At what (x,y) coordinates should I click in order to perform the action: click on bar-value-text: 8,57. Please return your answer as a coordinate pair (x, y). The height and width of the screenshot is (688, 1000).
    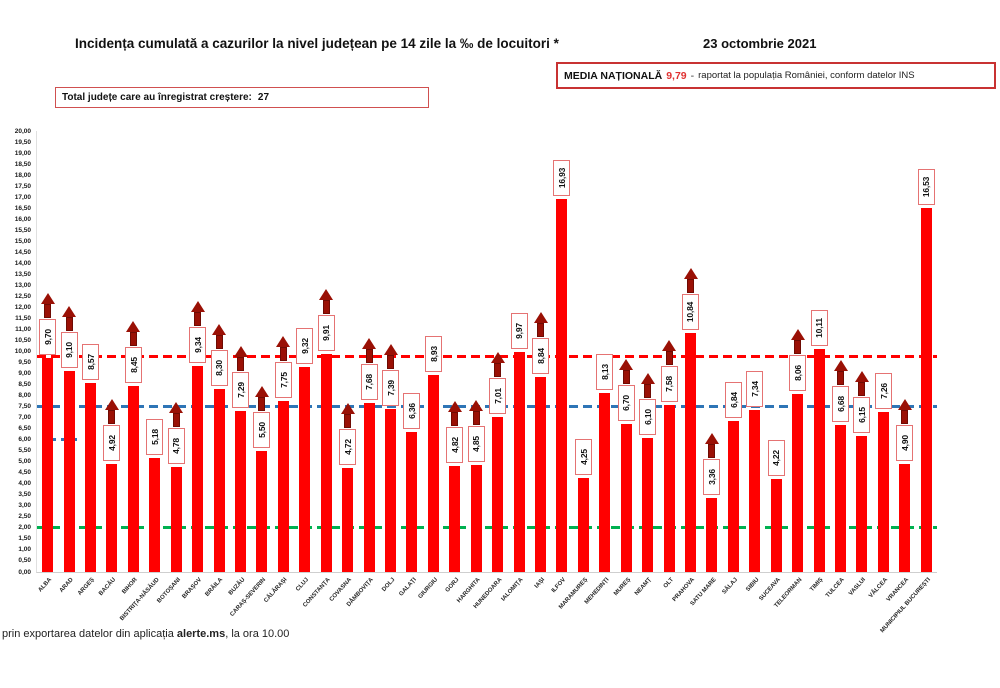
    Looking at the image, I should click on (90, 362).